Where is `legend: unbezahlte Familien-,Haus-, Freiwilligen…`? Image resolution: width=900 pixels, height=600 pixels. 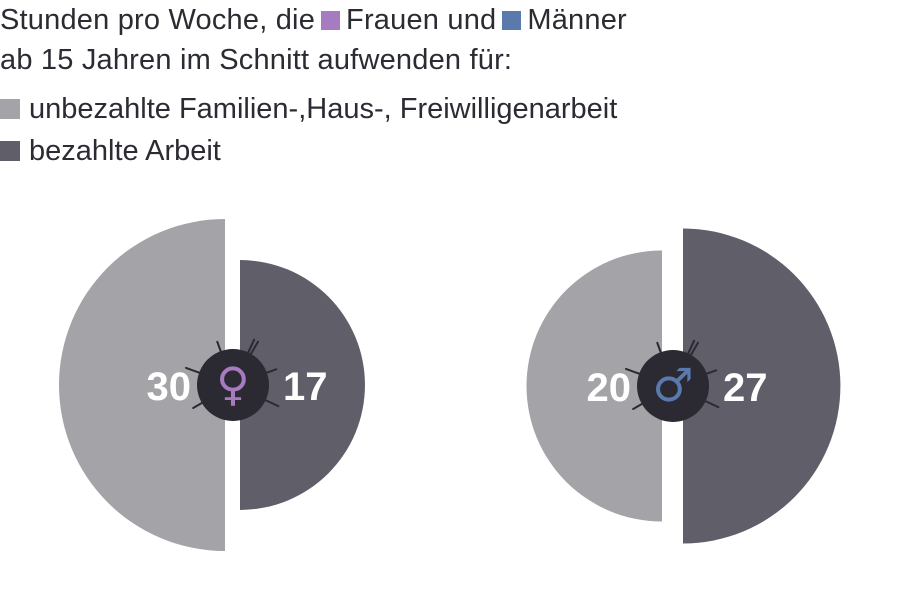
legend: unbezahlte Familien-,Haus-, Freiwilligen… is located at coordinates (308, 130).